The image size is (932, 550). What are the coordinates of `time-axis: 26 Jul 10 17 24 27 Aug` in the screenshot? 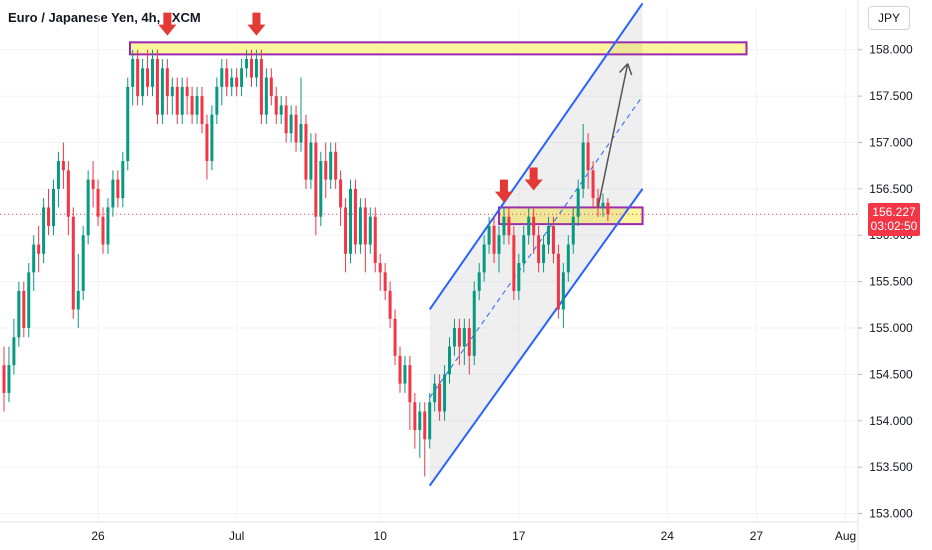 It's located at (429, 532).